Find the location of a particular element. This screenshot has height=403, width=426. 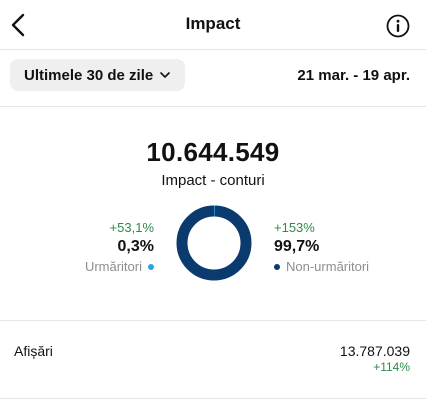

followers-change: +53,1% is located at coordinates (131, 227).